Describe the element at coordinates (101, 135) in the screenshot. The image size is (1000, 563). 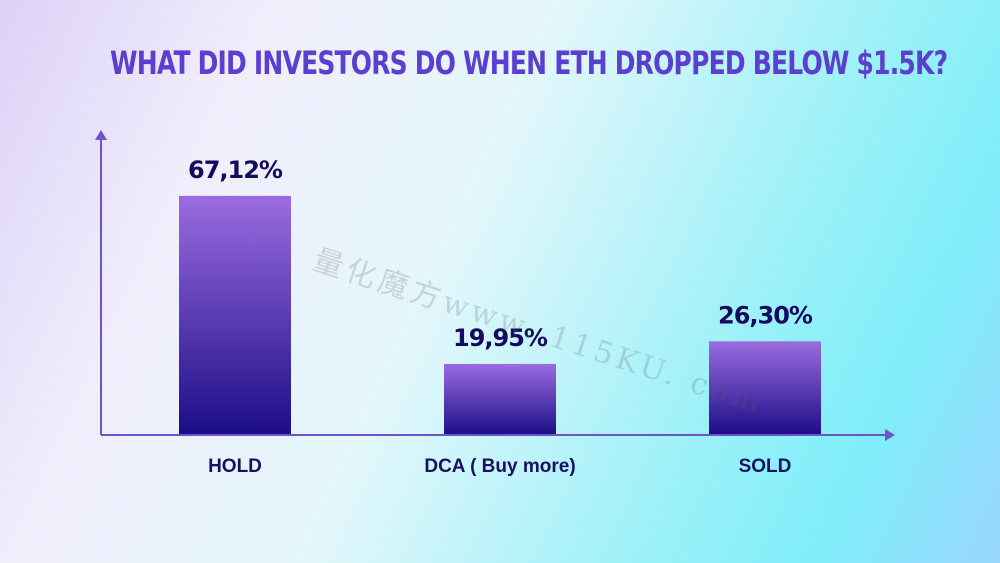
I see `y-axis-arrow` at that location.